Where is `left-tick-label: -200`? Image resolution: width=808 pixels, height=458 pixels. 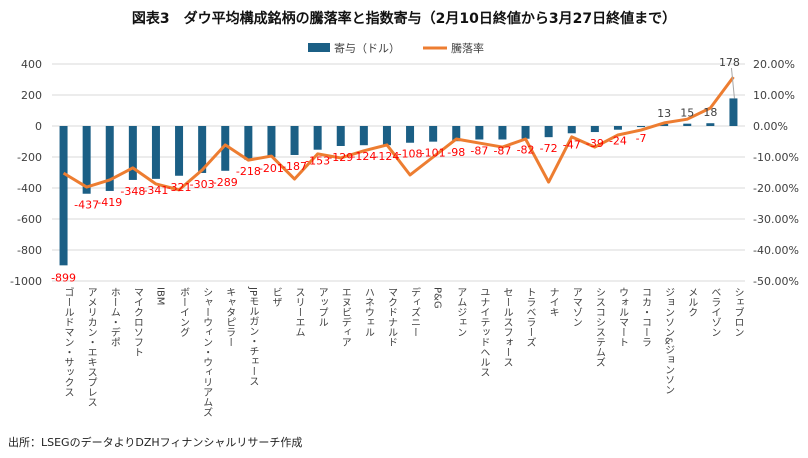 left-tick-label: -200 is located at coordinates (29, 157).